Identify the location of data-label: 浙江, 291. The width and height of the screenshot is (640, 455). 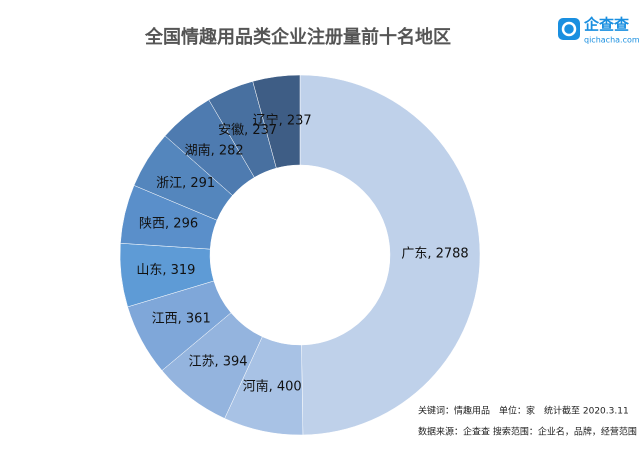
(185, 183).